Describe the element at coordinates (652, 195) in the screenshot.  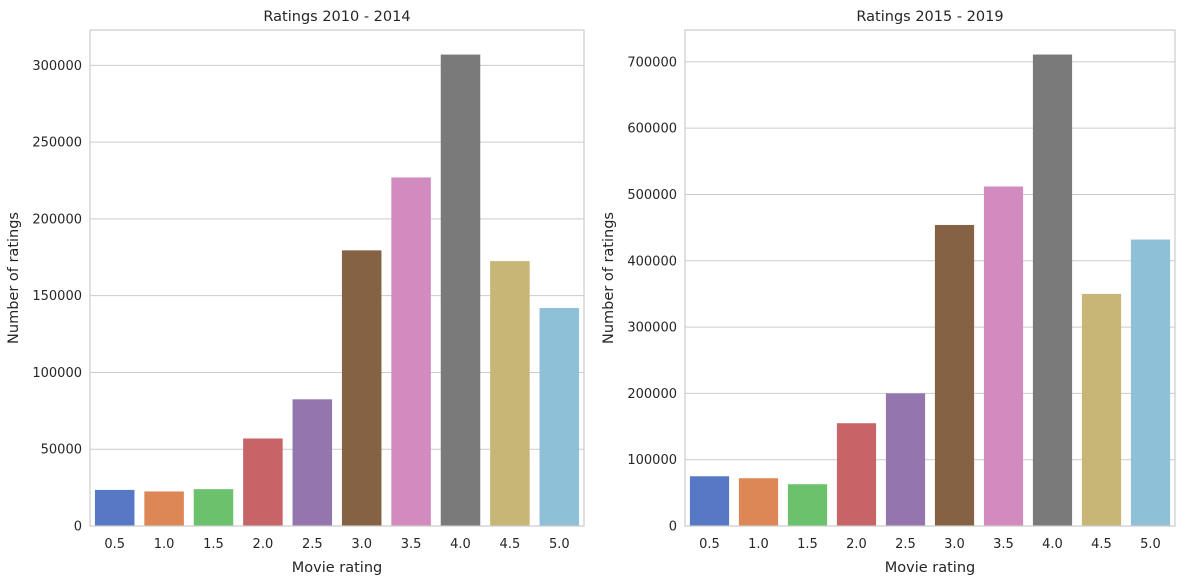
I see `y-tick-label: 500000` at that location.